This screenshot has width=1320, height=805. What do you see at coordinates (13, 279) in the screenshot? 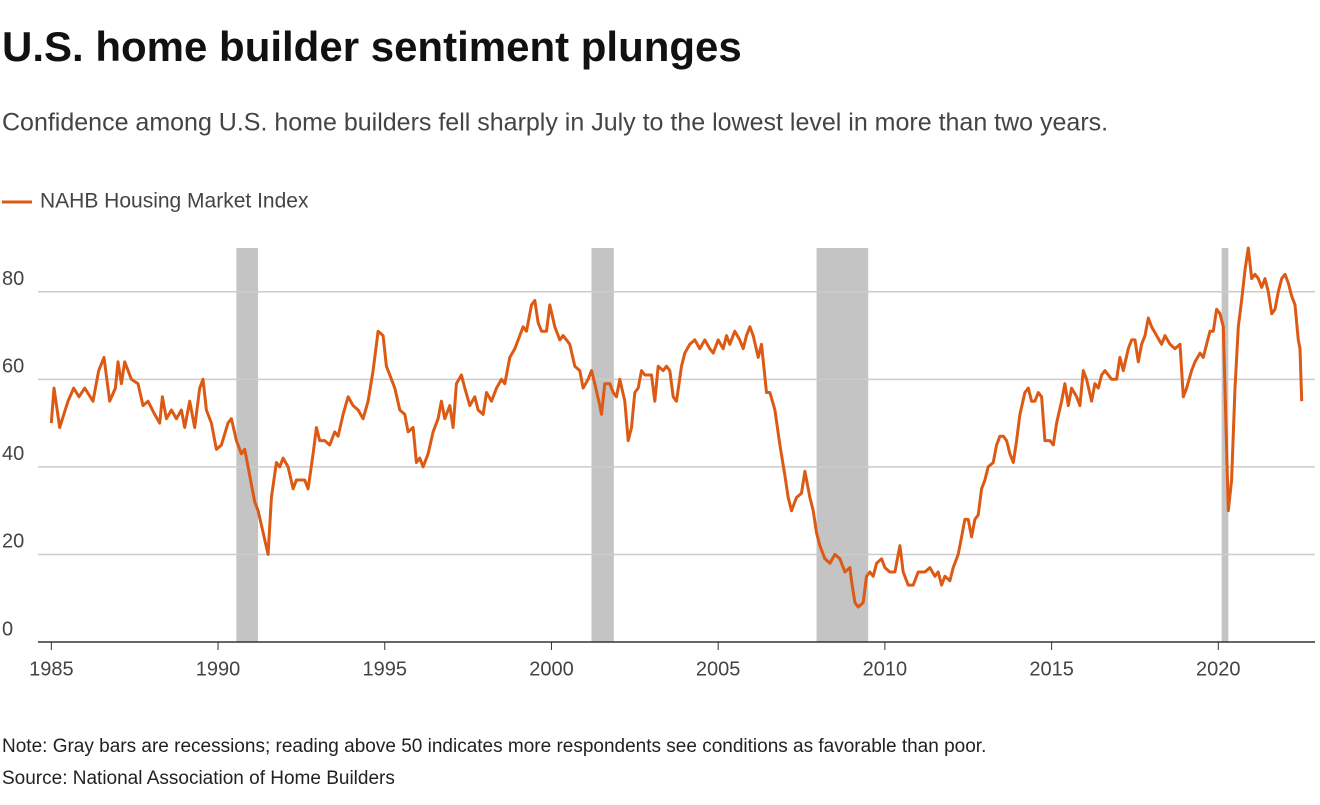
I see `y-tick-label: 80` at bounding box center [13, 279].